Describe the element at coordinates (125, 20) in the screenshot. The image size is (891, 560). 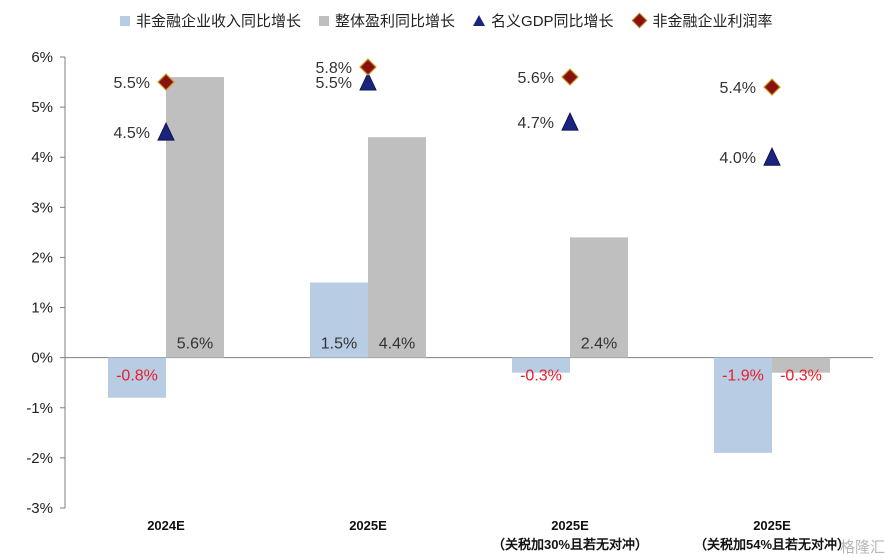
I see `legend-swatch-revenue` at that location.